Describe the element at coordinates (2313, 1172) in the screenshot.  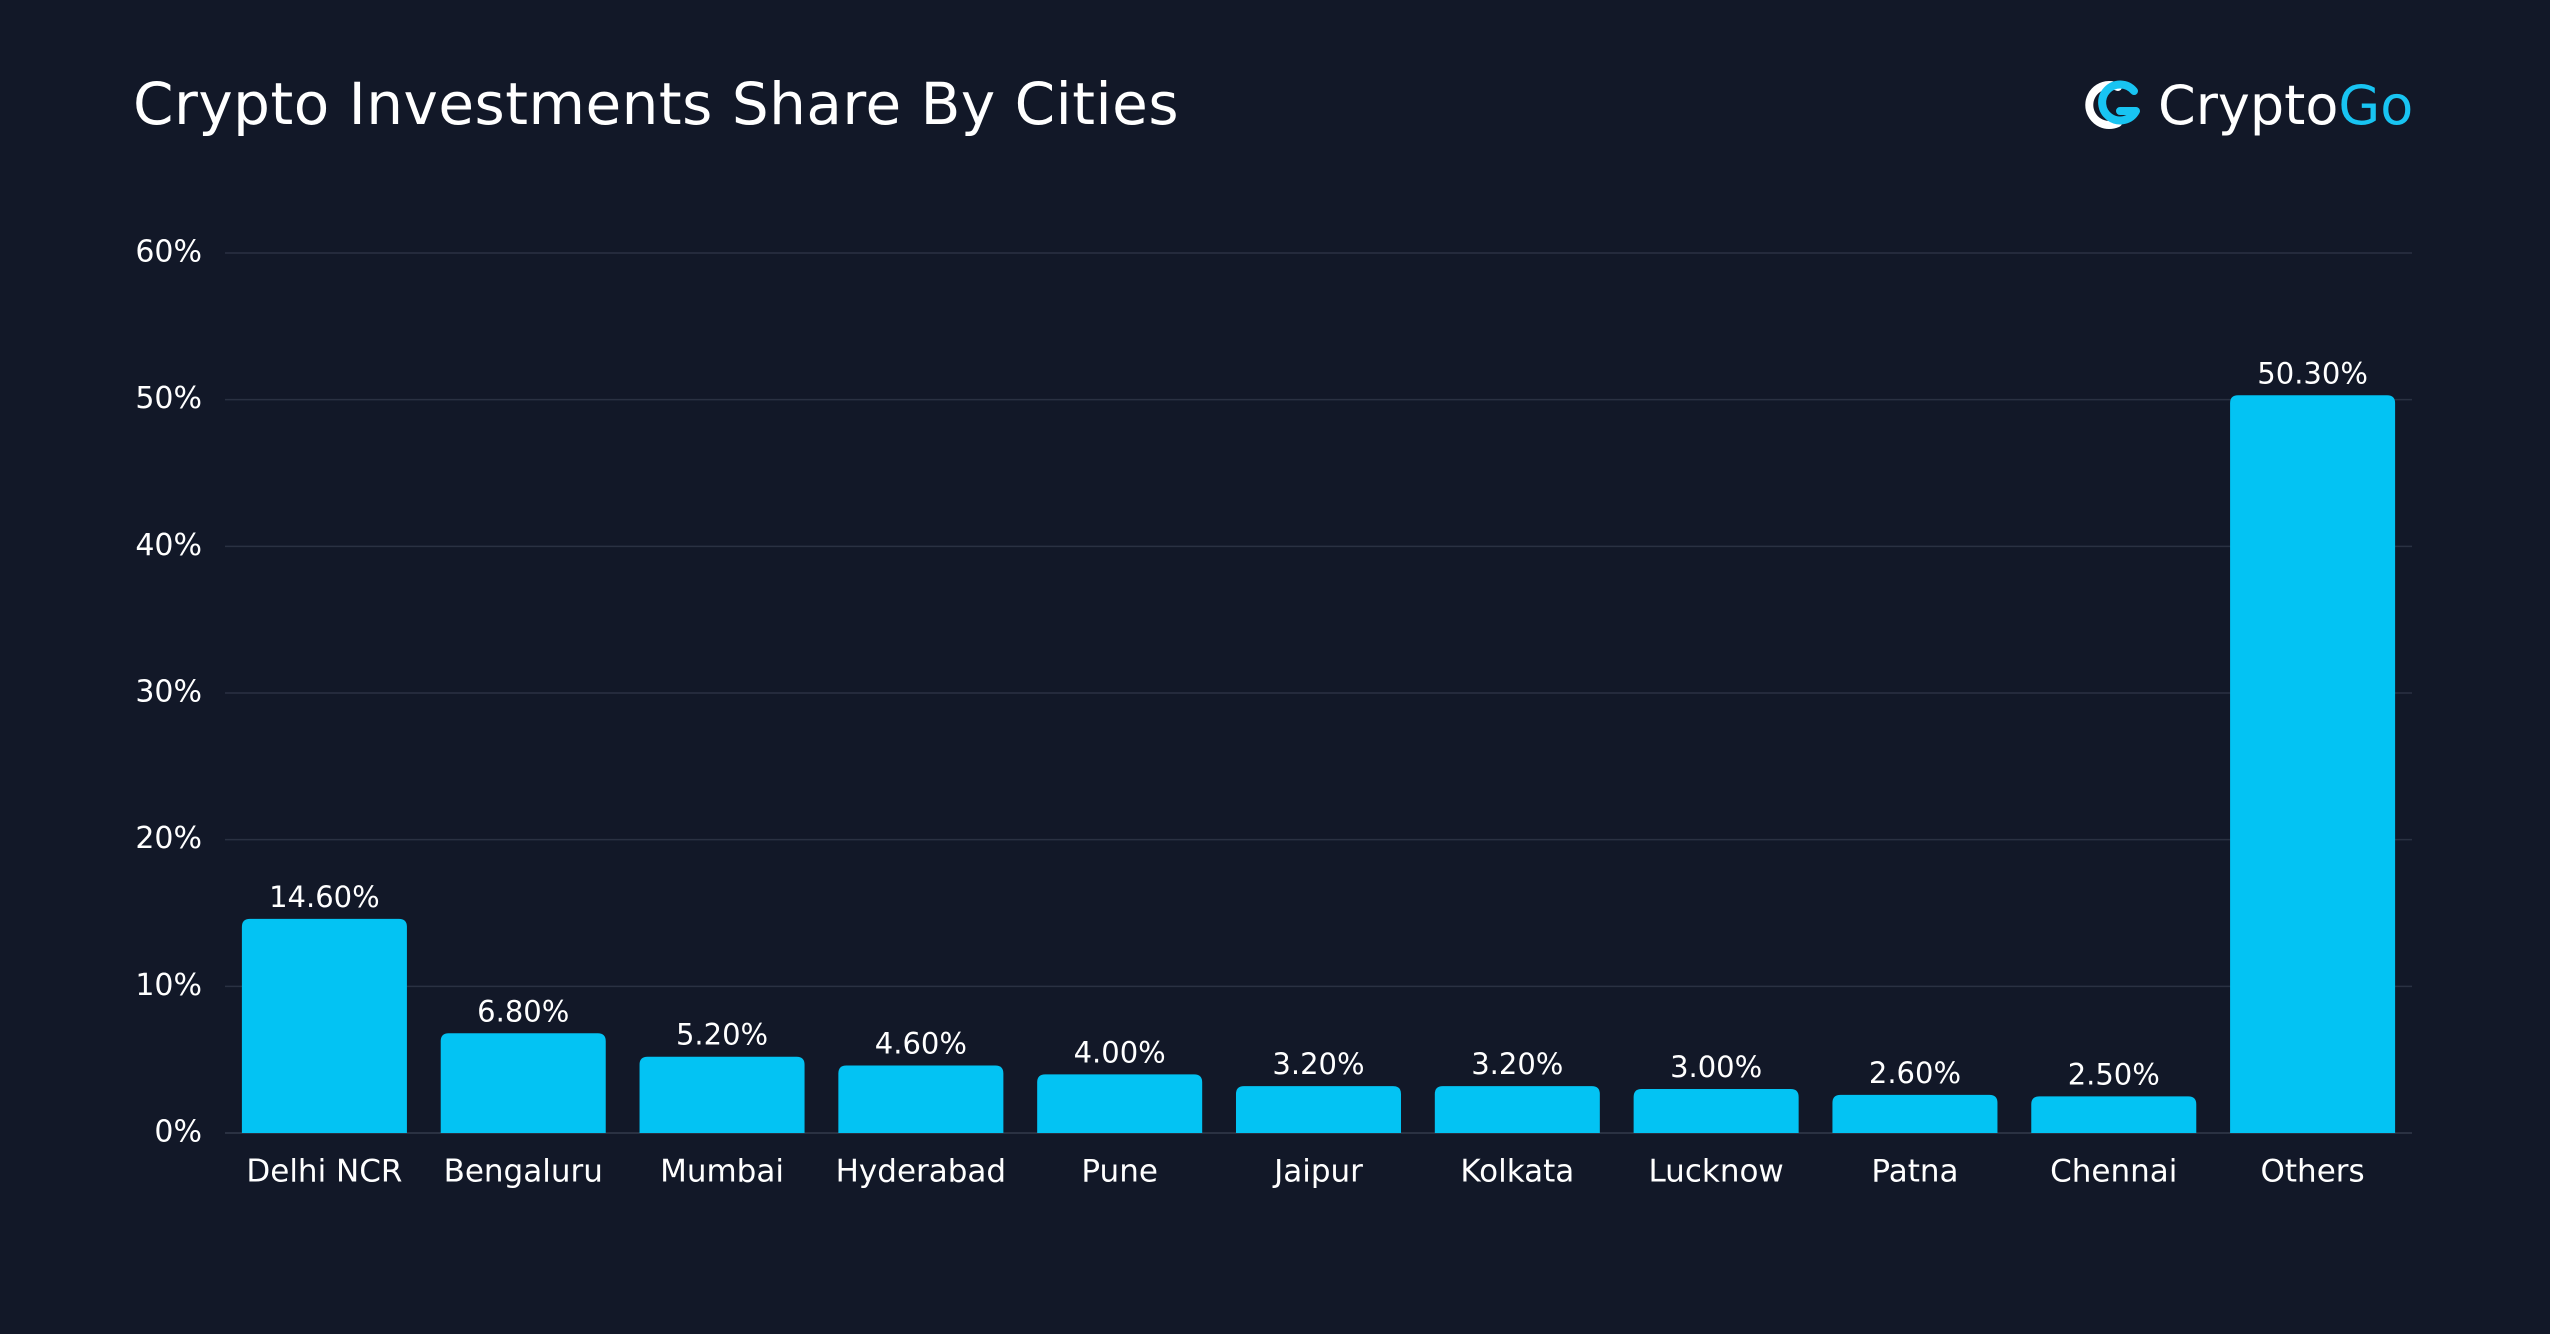
I see `x-tick-label: Others` at that location.